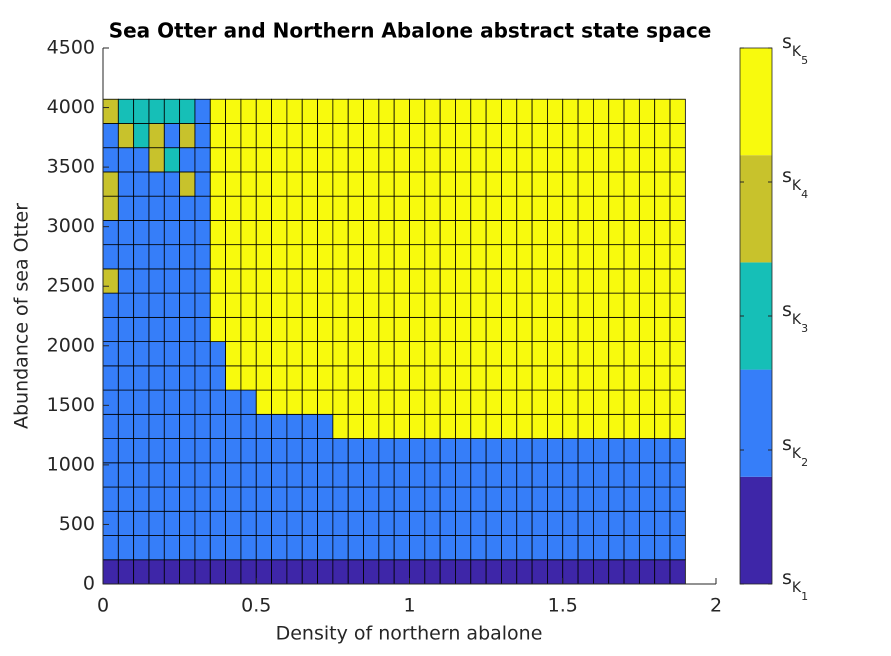  I want to click on y-tick-label: 500, so click(77, 524).